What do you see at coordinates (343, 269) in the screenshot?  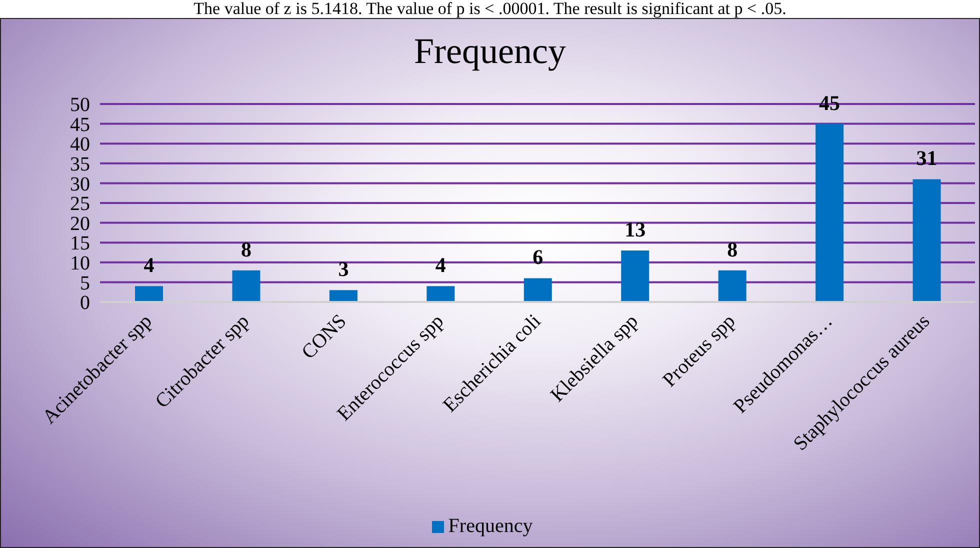 I see `data-label: 3` at bounding box center [343, 269].